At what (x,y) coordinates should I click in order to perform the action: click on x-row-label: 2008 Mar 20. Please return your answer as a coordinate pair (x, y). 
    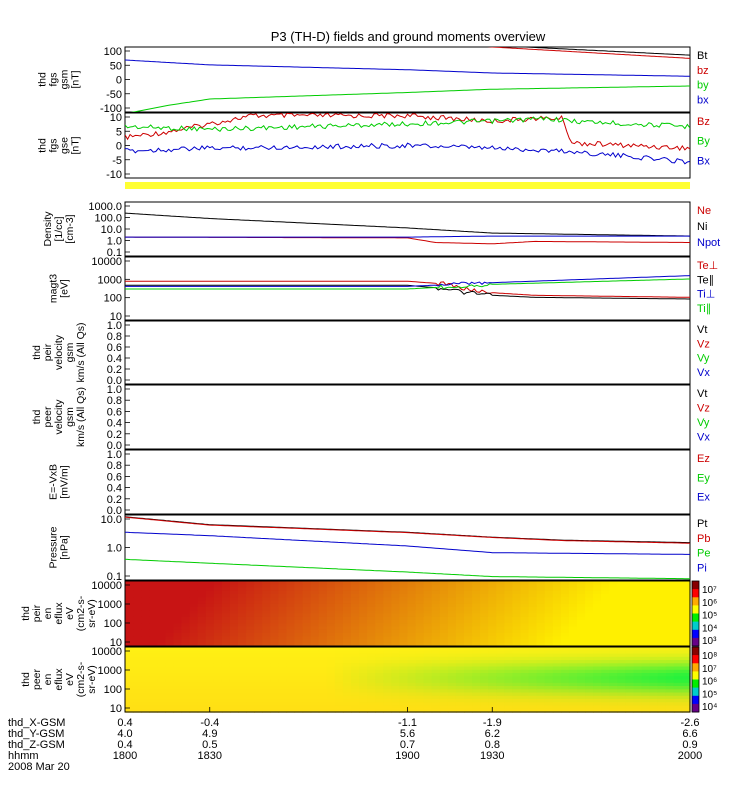
    Looking at the image, I should click on (39, 767).